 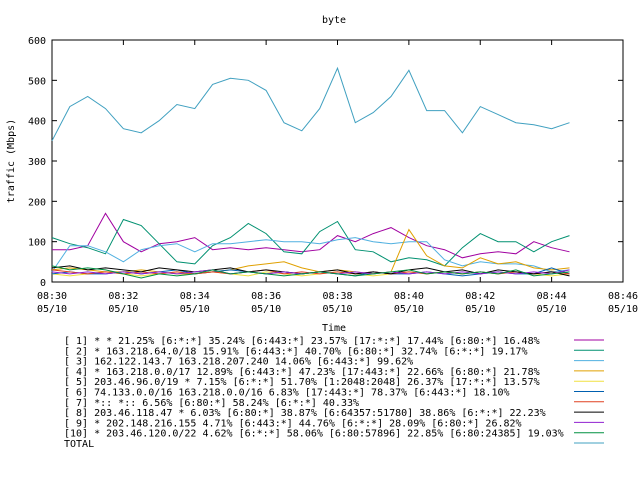 I want to click on legend-entry-11: TOTAL, so click(x=79, y=444).